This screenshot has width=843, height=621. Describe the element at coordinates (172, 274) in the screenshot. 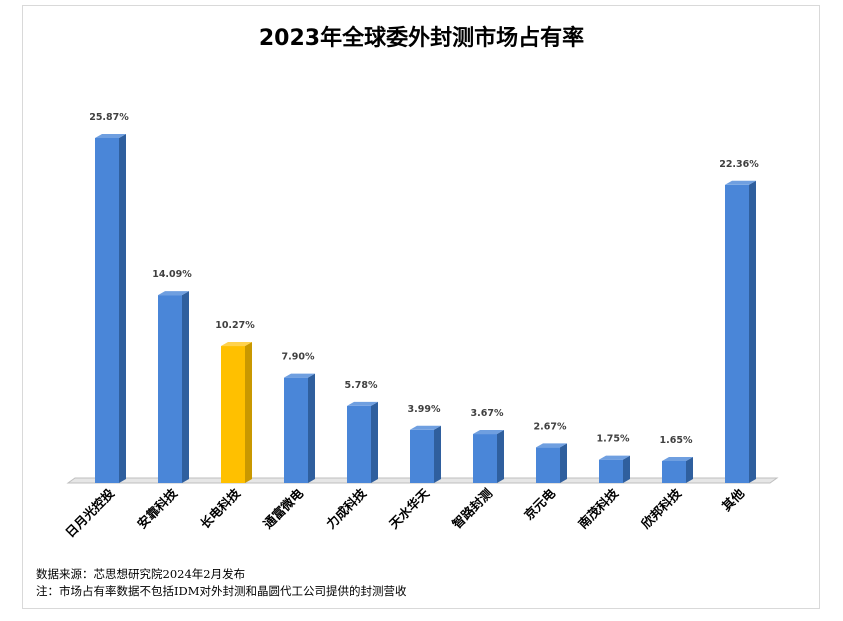

I see `data-label: 14.09%` at that location.